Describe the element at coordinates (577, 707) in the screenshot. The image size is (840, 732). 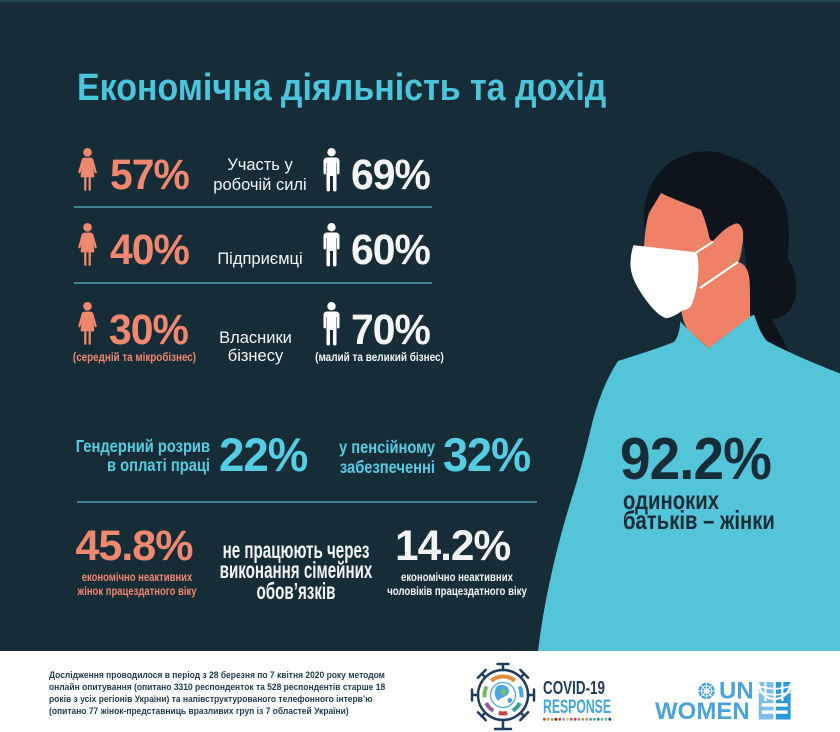
I see `svg-text: RESPONSE` at that location.